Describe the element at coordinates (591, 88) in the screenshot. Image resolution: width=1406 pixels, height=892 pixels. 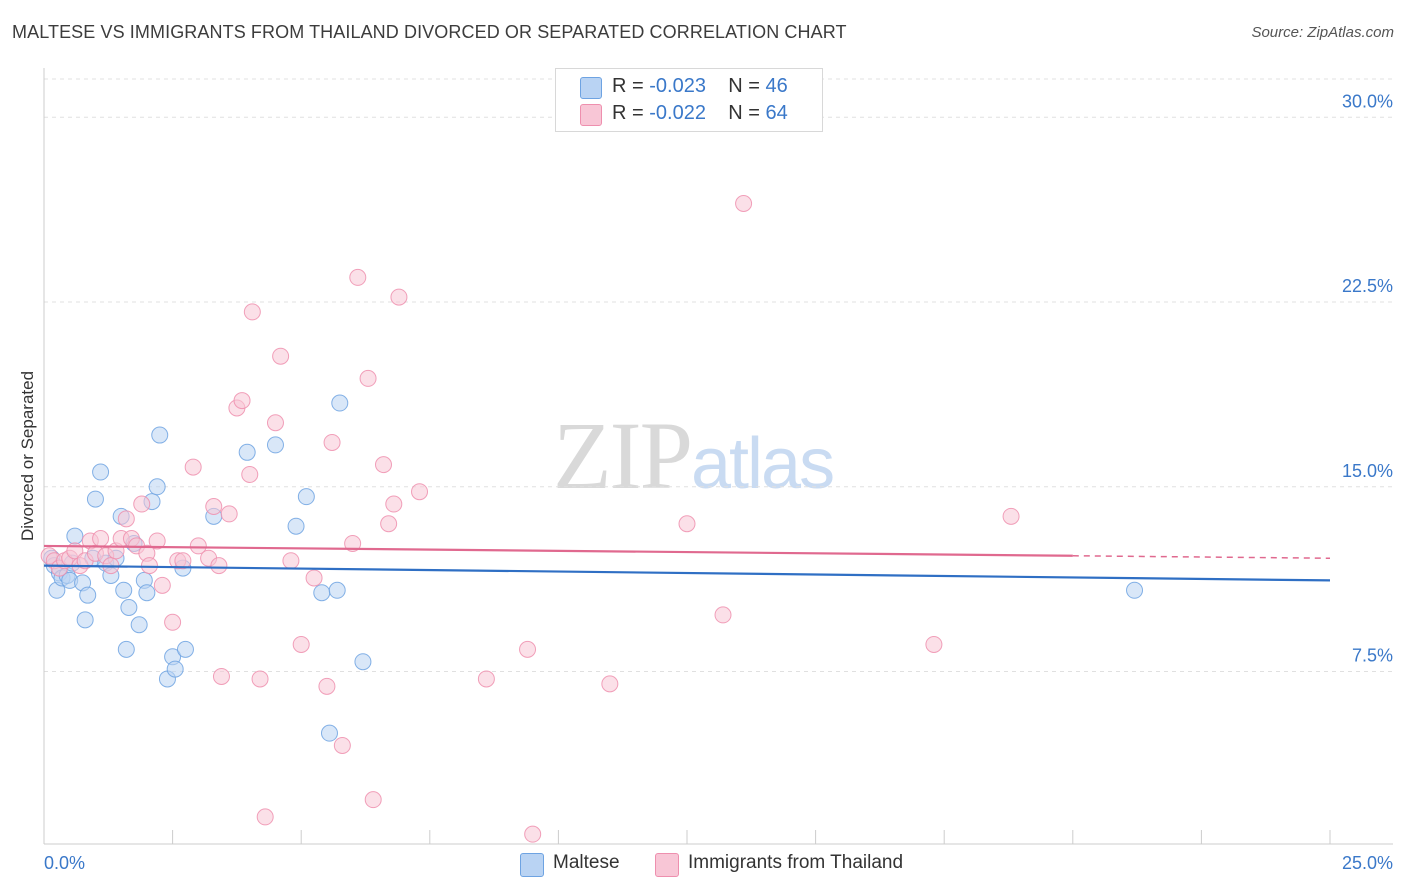
I see `legend-swatch-maltese` at that location.